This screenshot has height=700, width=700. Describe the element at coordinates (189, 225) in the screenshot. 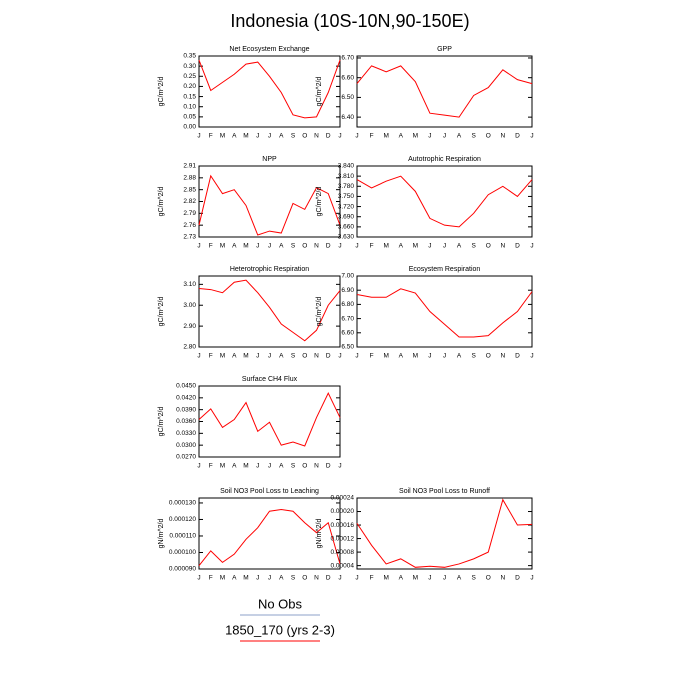

I see `y-tick-label: 2.76` at that location.